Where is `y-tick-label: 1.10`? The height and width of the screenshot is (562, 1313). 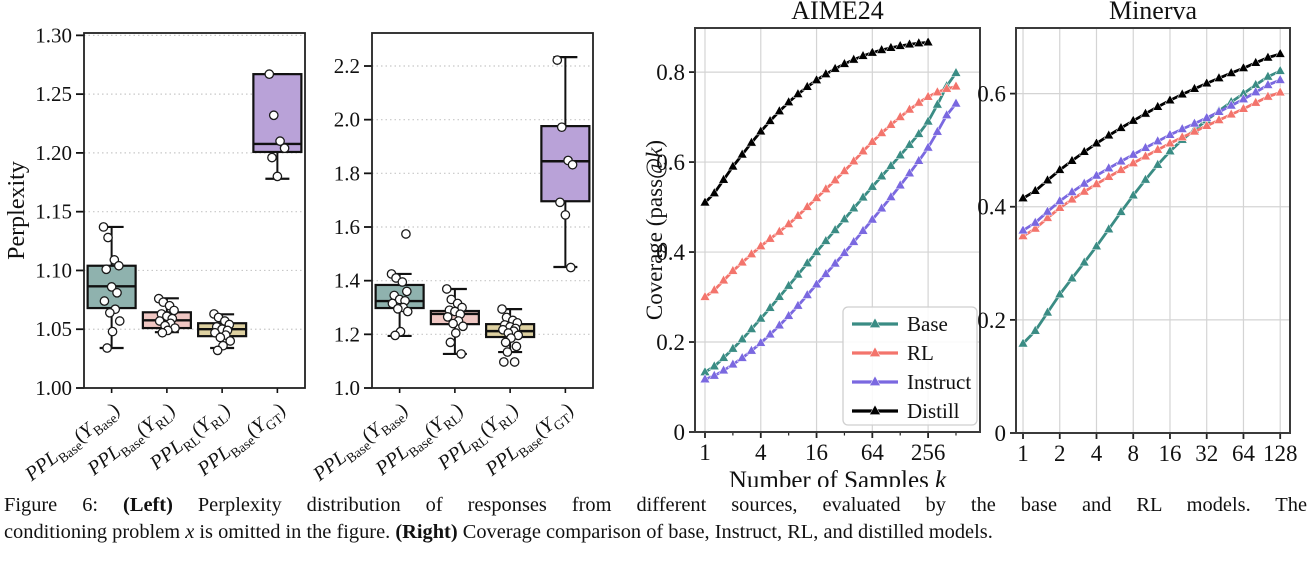 y-tick-label: 1.10 is located at coordinates (53, 270).